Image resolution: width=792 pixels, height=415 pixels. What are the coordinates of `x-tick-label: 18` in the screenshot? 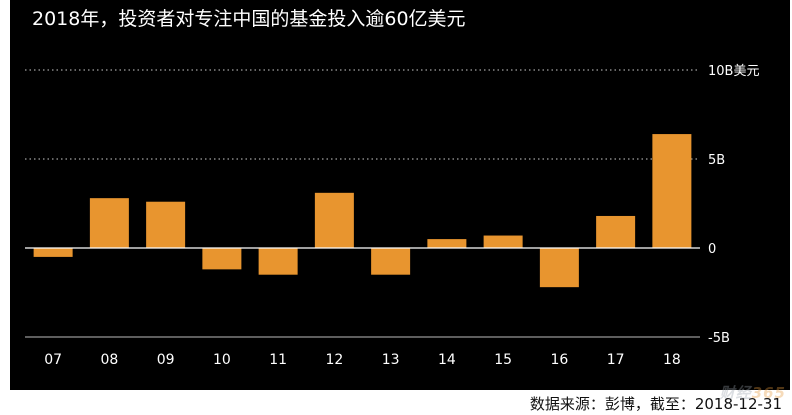 It's located at (672, 360).